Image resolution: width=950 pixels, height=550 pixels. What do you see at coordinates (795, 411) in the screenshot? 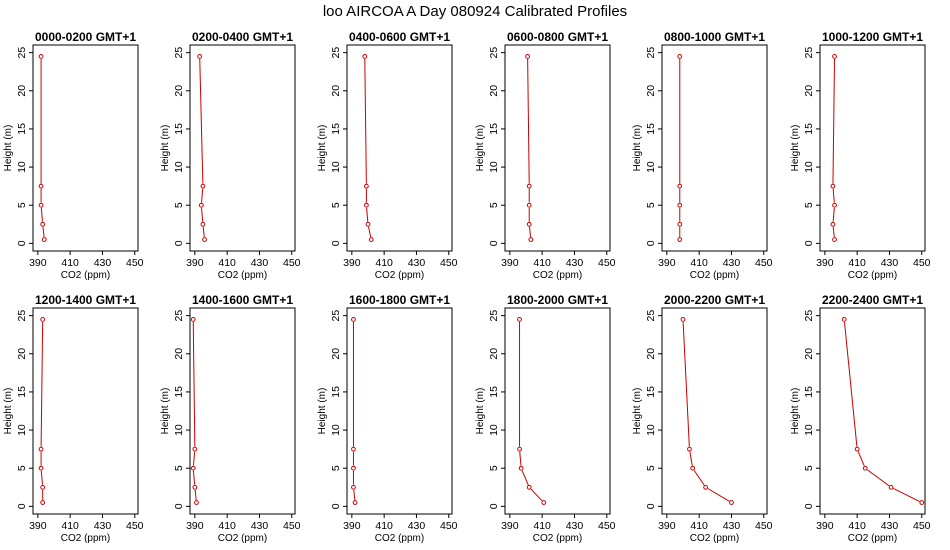
I see `y-axis-label: Height (m)` at bounding box center [795, 411].